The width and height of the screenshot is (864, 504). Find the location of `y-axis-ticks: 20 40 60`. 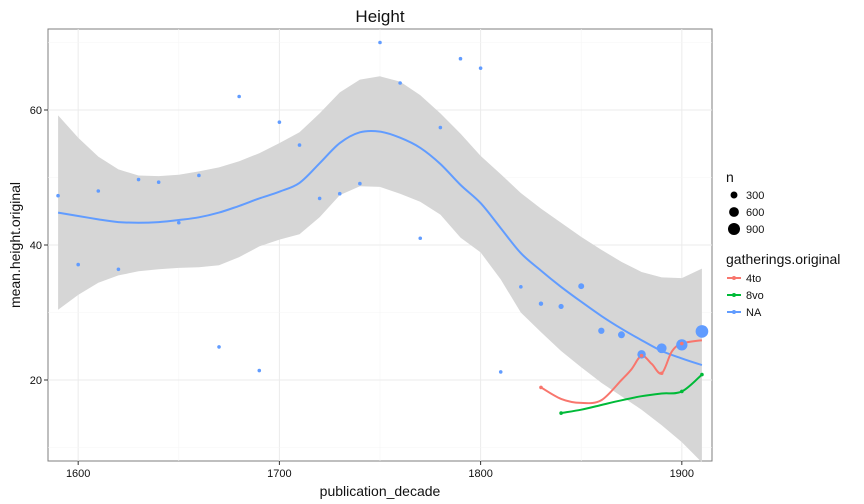

y-axis-ticks: 20 40 60 is located at coordinates (39, 246).